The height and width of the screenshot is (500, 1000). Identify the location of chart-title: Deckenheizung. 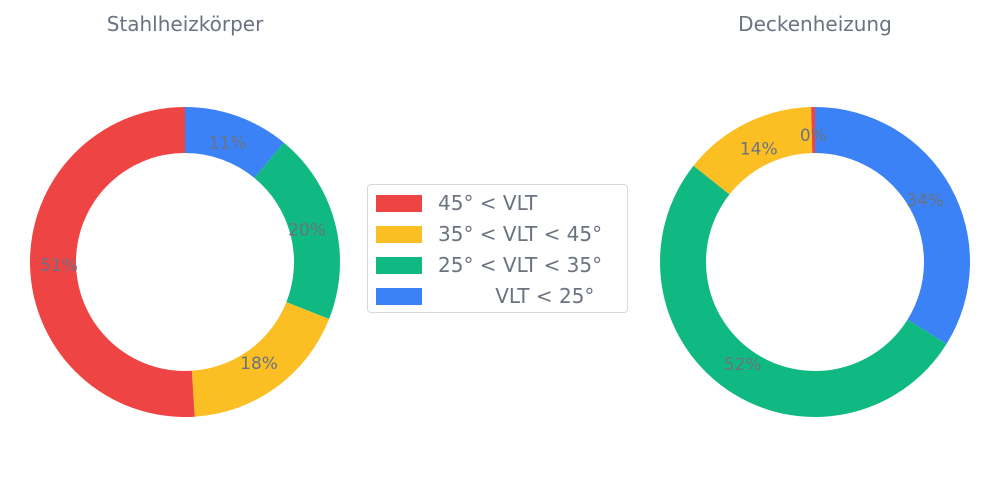
(815, 24).